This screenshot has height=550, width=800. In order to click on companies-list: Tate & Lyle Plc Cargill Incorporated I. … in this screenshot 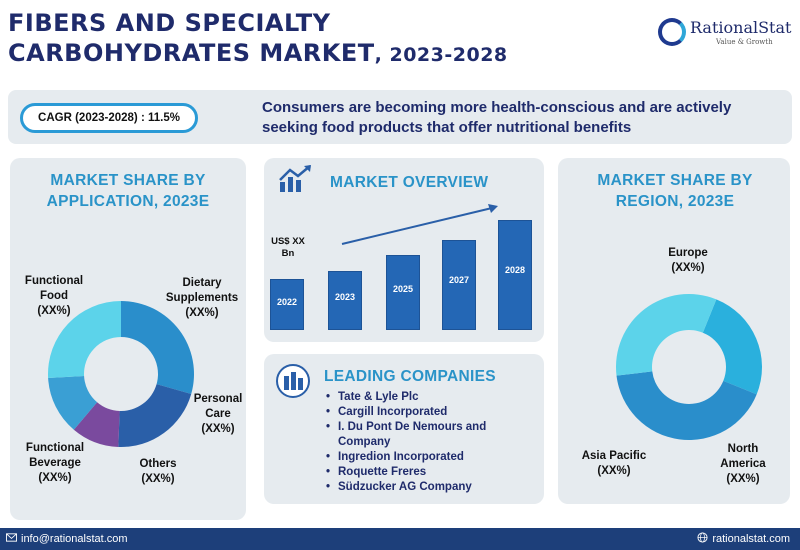, I will do `click(424, 442)`.